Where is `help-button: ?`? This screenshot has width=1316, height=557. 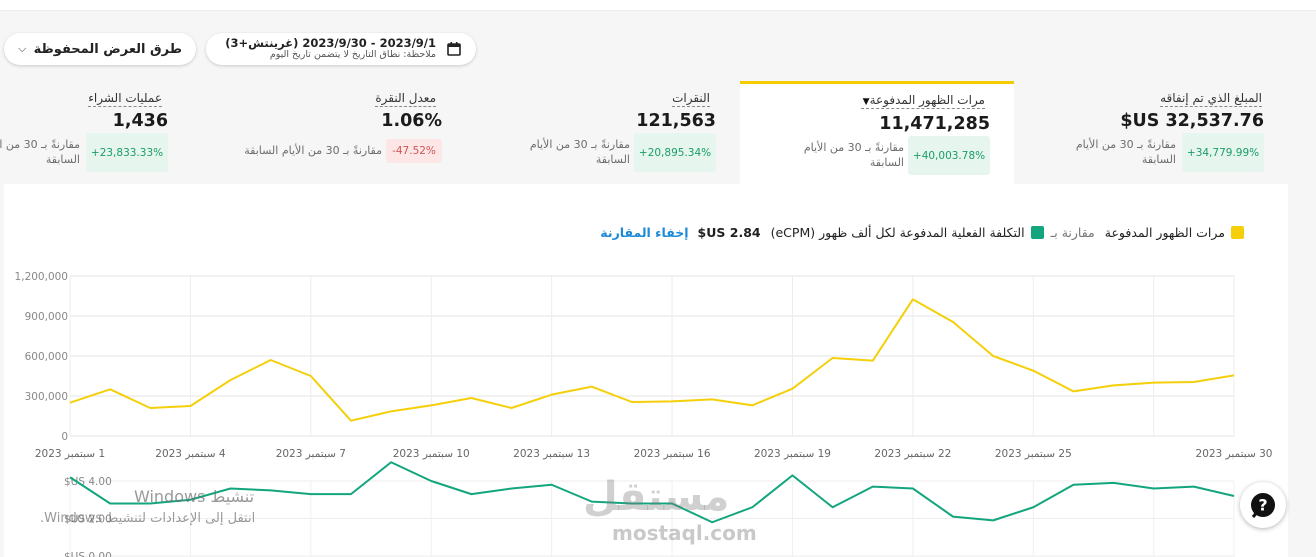 help-button: ? is located at coordinates (1263, 505).